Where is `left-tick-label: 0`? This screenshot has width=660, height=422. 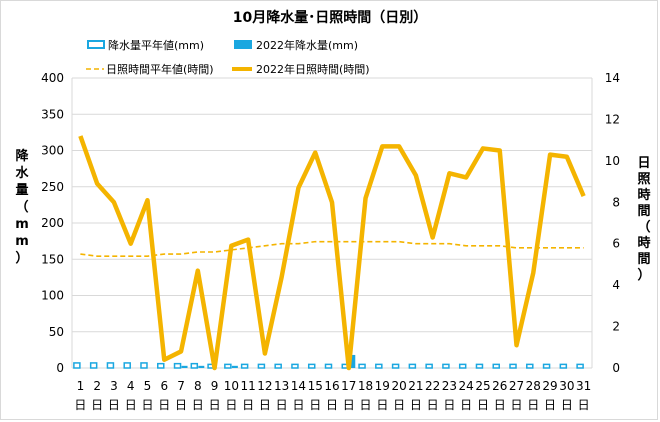 left-tick-label: 0 is located at coordinates (60, 368).